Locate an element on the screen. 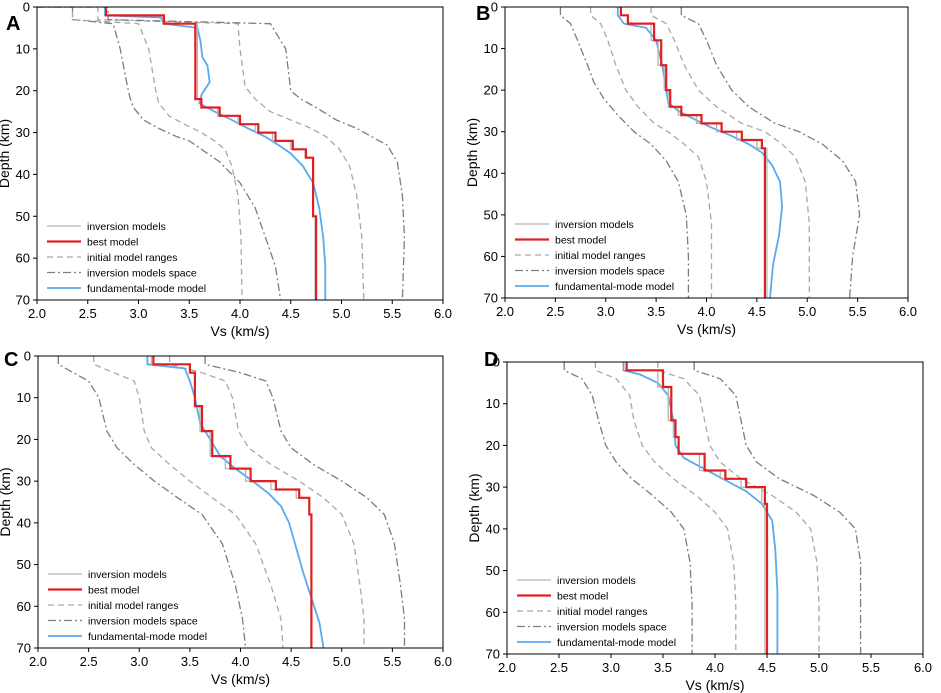 Image resolution: width=941 pixels, height=693 pixels. chart-d-series-inversion-models-space-left- is located at coordinates (628, 508).